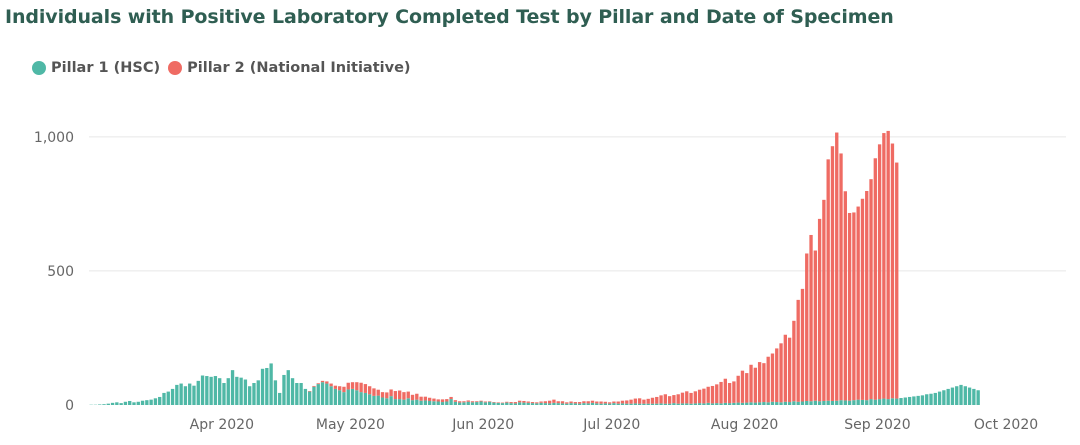 The height and width of the screenshot is (445, 1080). What do you see at coordinates (96, 68) in the screenshot?
I see `legend-item-pillar-1: Pillar 1 (HSC)` at bounding box center [96, 68].